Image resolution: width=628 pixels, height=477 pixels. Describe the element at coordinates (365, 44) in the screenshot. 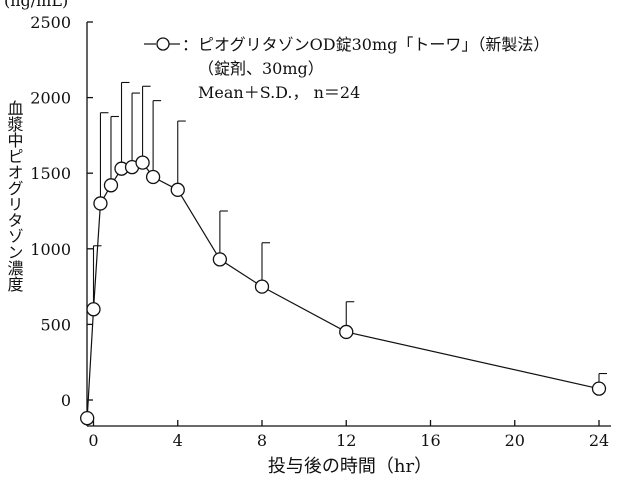

I see `legend-label: ：ピオグリタゾンOD錠30mg「トーワ」（新製法）` at that location.